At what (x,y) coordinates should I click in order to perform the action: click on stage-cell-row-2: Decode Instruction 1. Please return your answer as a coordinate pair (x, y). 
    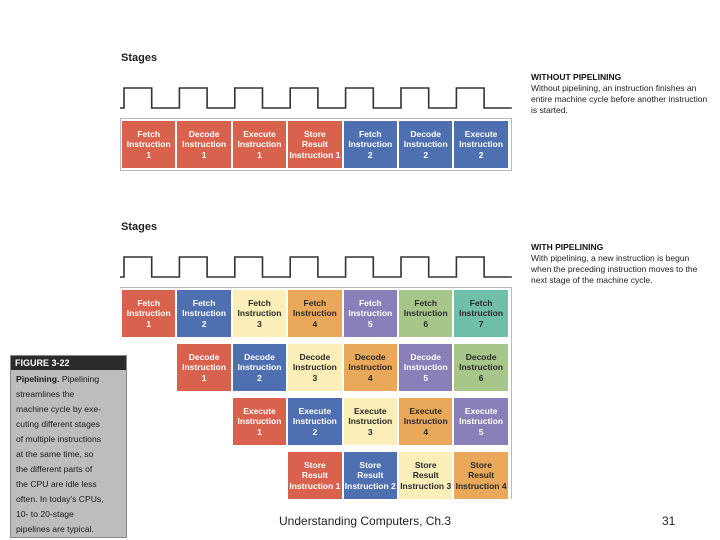
    Looking at the image, I should click on (204, 367).